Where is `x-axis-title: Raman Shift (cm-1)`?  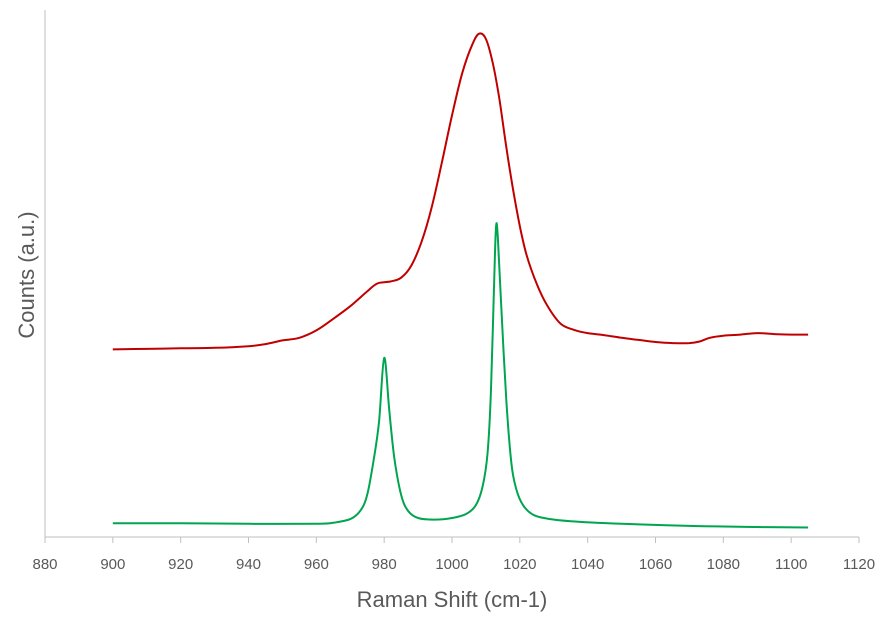 x-axis-title: Raman Shift (cm-1) is located at coordinates (452, 599).